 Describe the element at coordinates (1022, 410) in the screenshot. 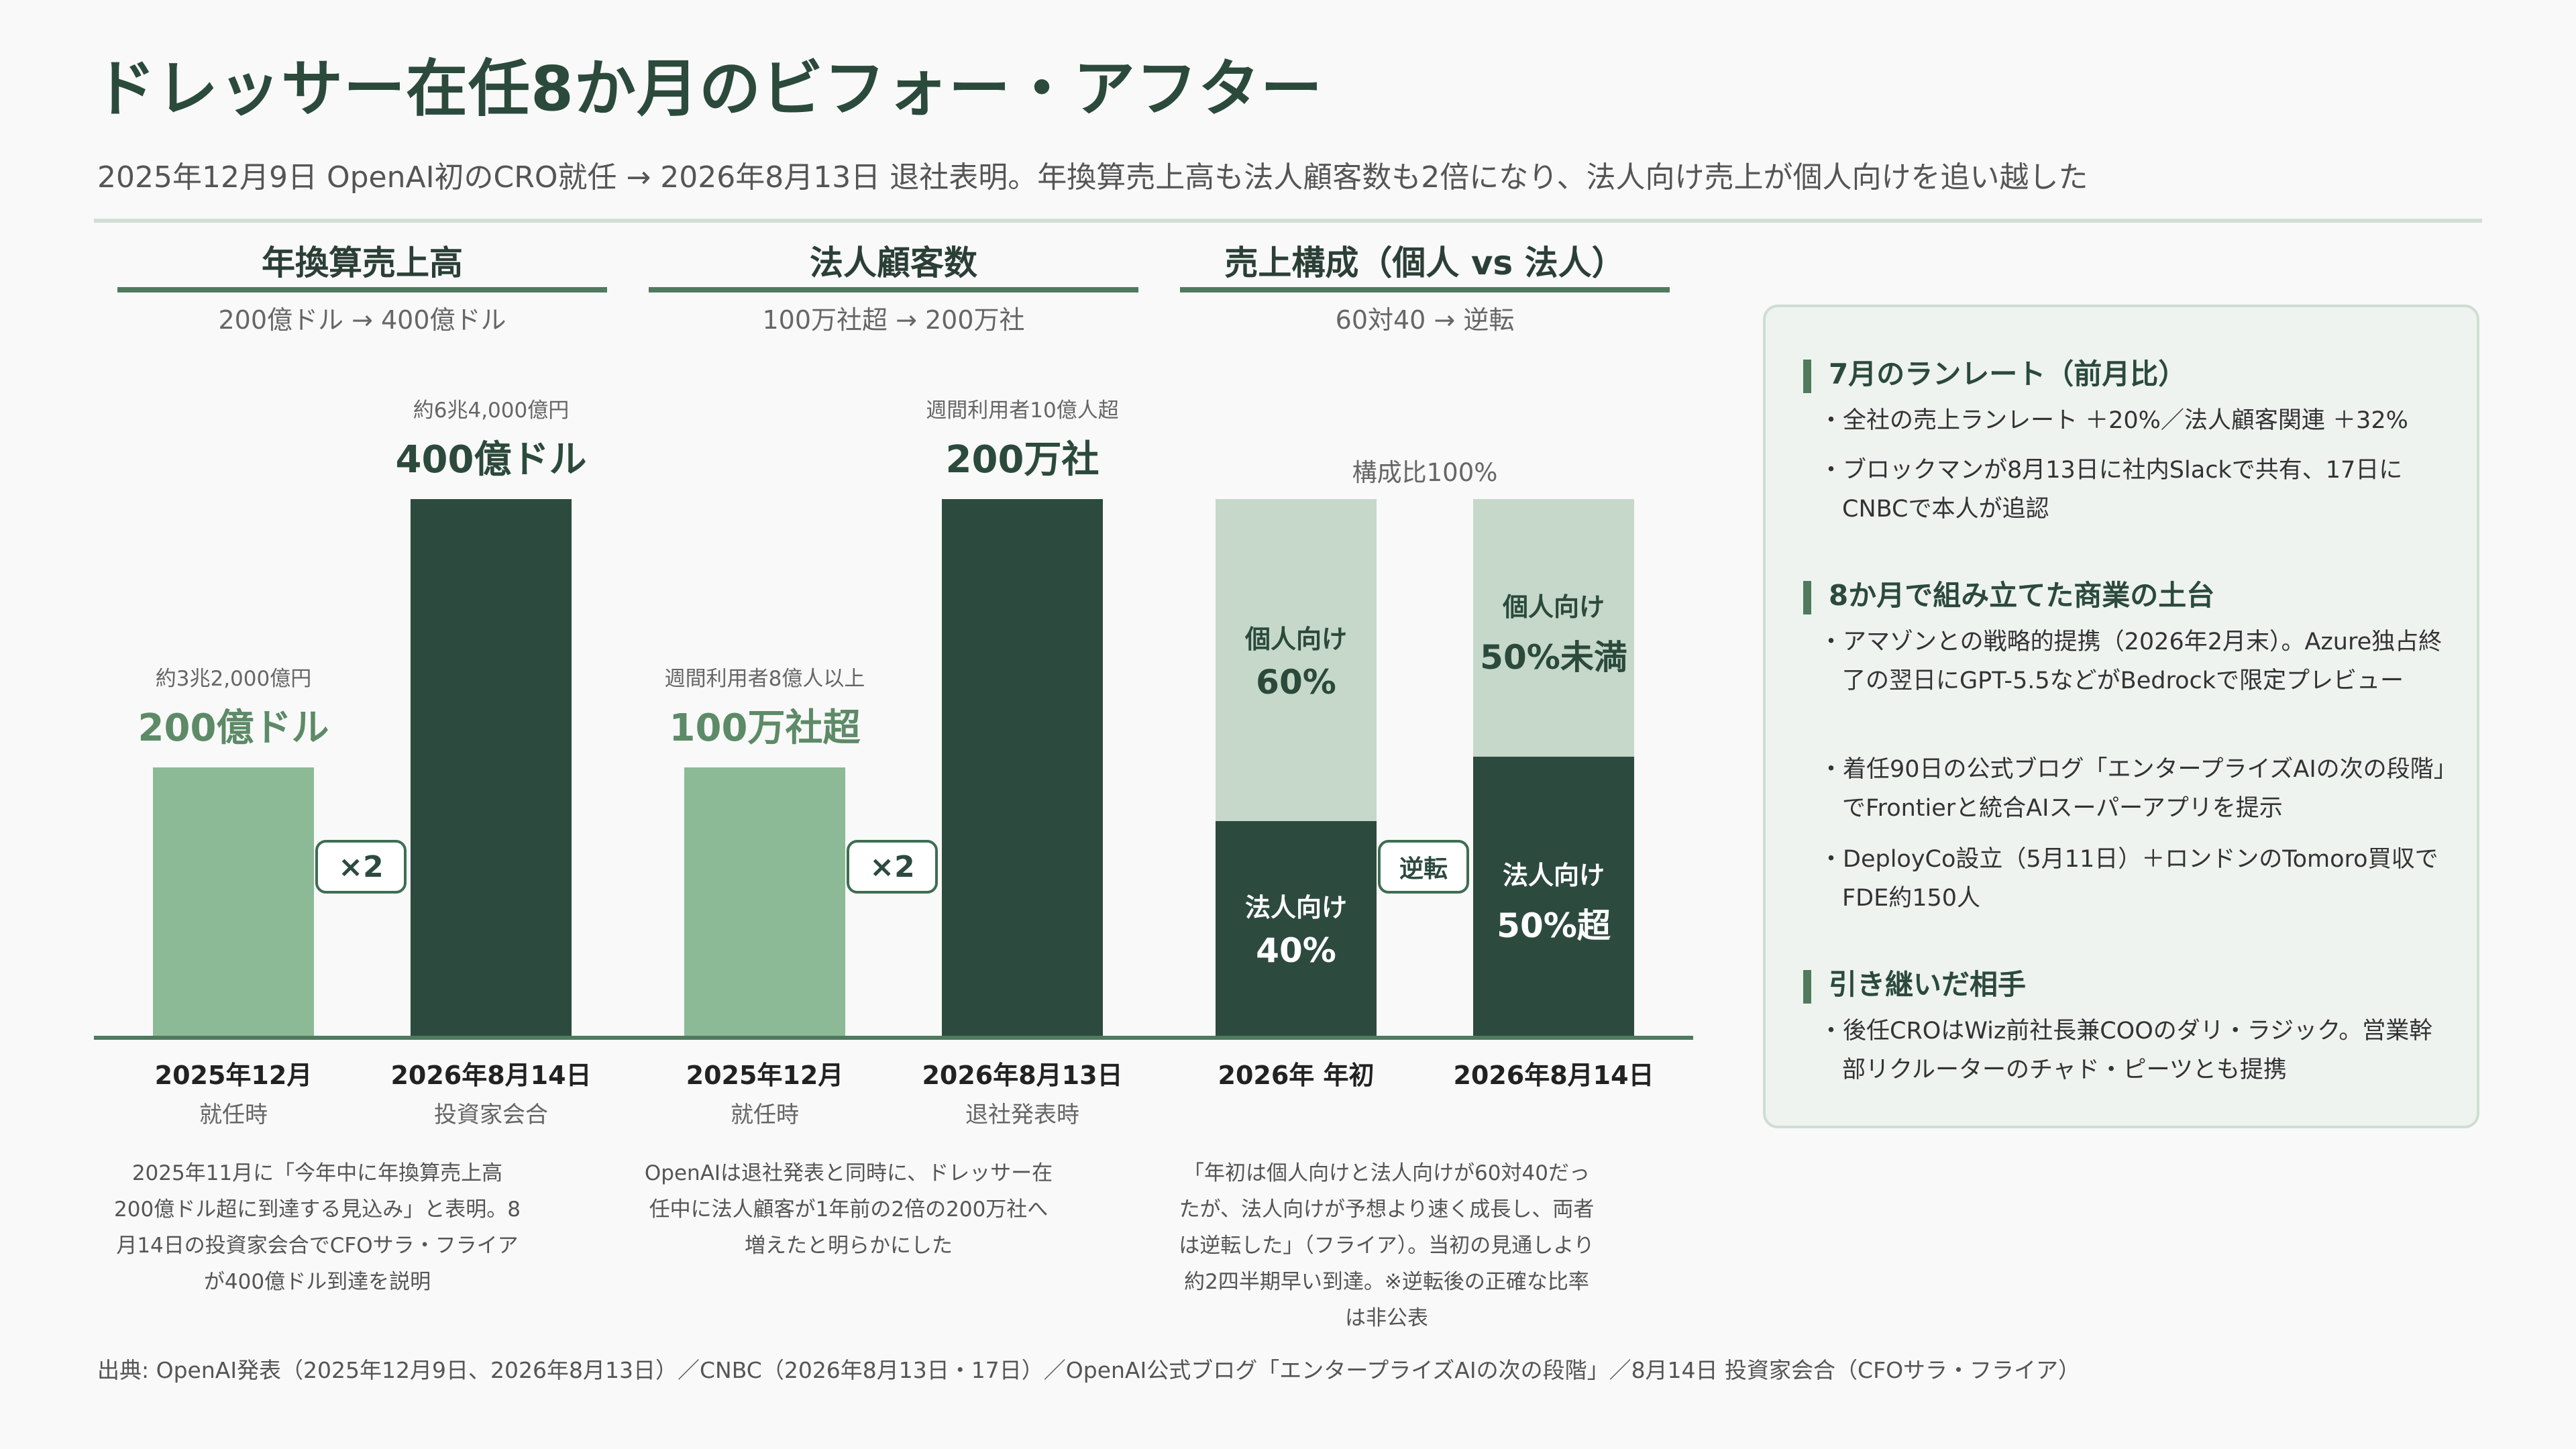

I see `bar-value-sublabel: 週間利用者10億人超` at that location.